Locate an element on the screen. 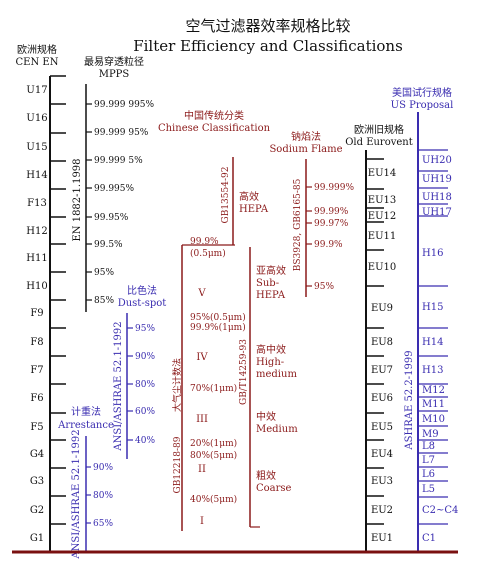 The height and width of the screenshot is (562, 483). eurovent-class-label: EU10 is located at coordinates (382, 267).